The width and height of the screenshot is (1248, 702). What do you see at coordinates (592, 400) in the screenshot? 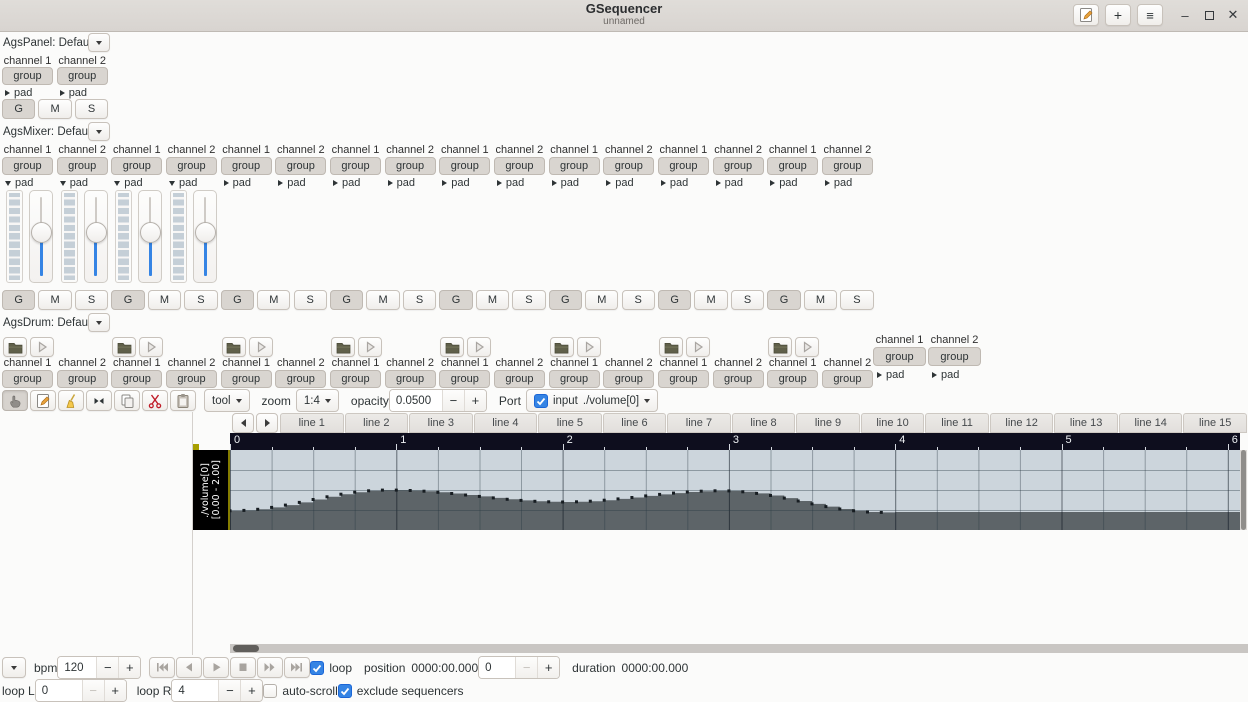
I see `port-dropdown: input ./volume[0]` at bounding box center [592, 400].